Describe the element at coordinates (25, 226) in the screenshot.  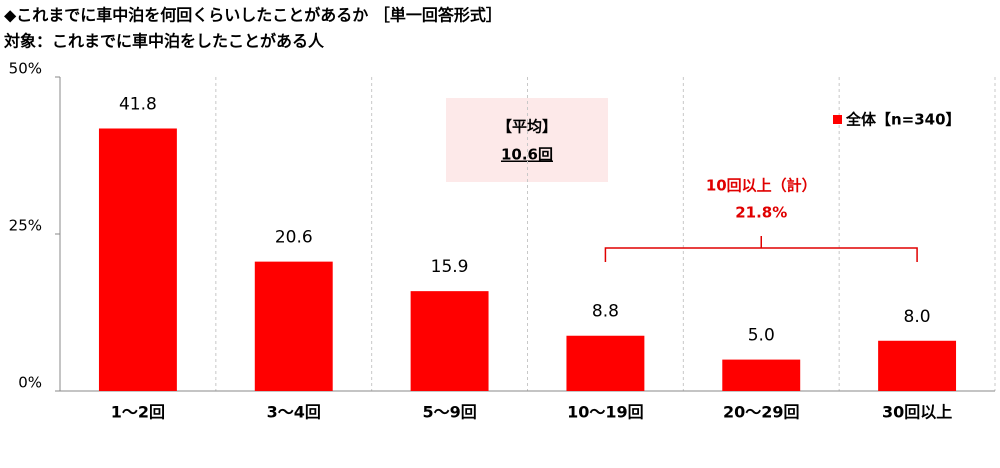
I see `y-tick-label: 25%` at that location.